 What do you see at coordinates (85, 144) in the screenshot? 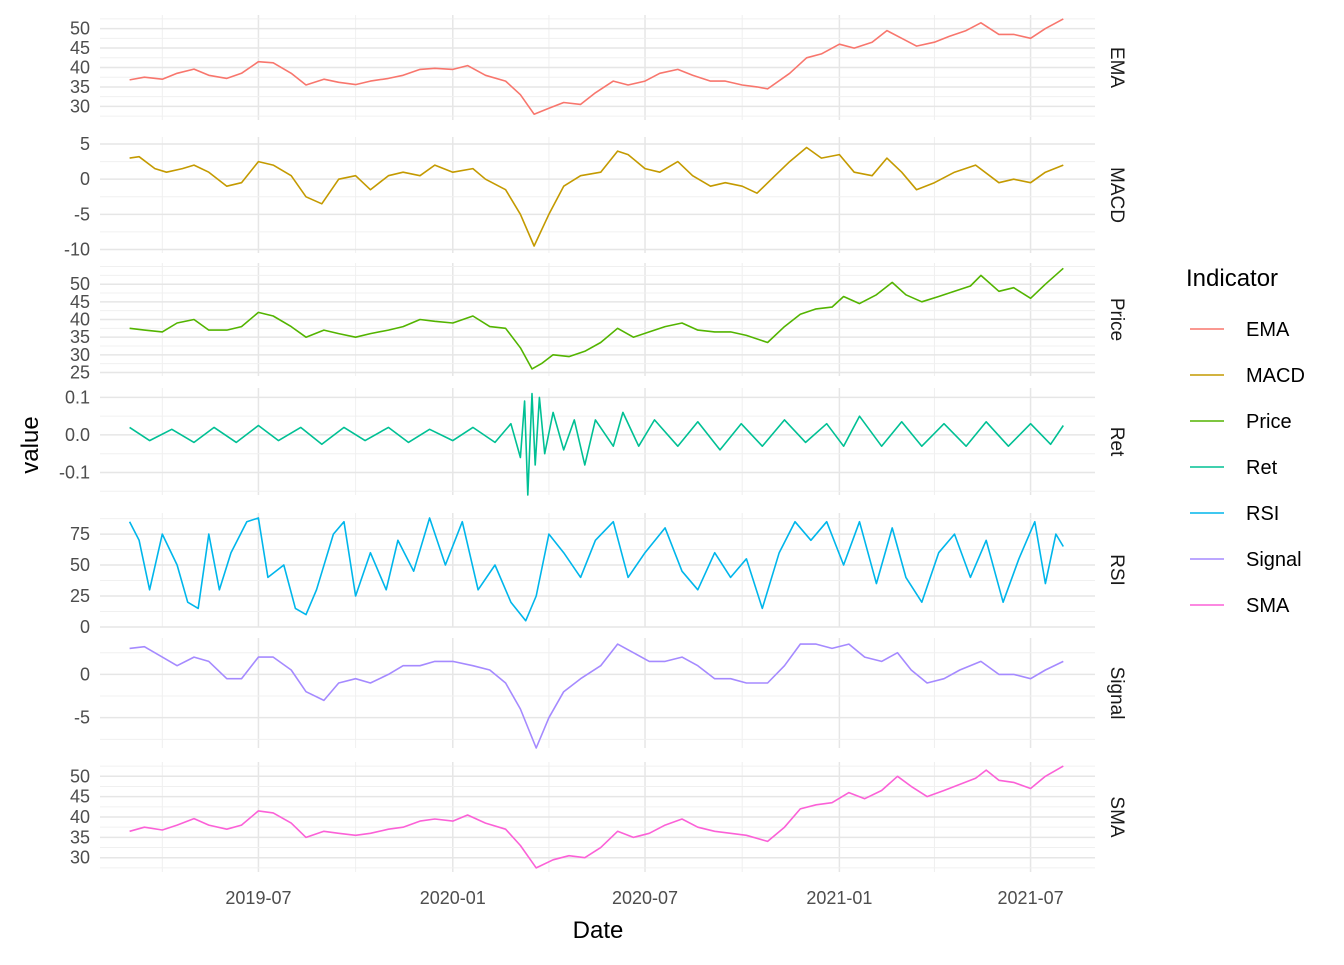
I see `y-tick-label-macd: 5` at bounding box center [85, 144].